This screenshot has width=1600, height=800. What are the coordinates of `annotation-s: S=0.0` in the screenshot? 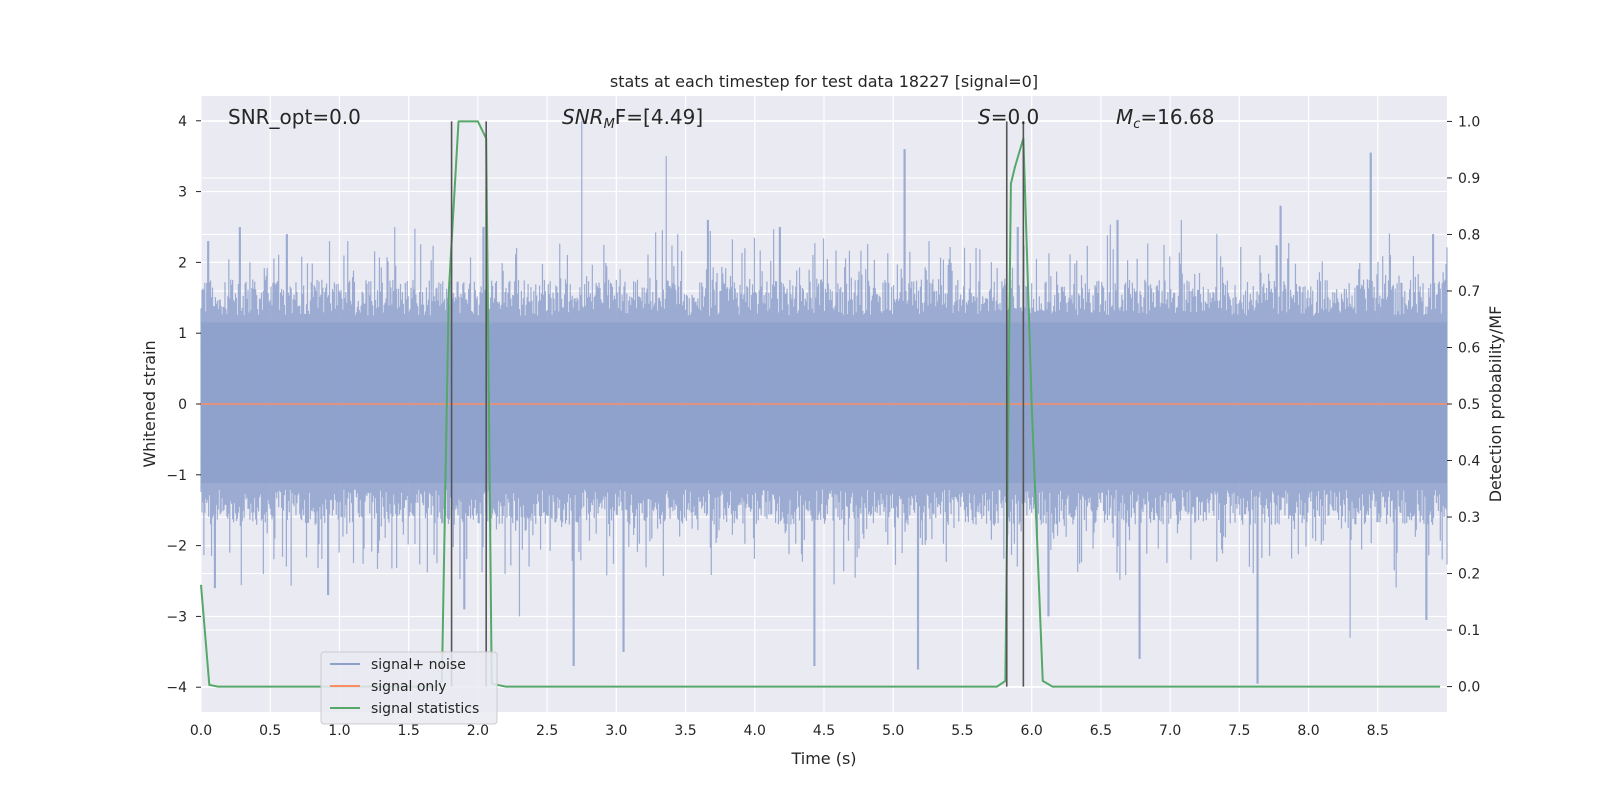 It's located at (1008, 117).